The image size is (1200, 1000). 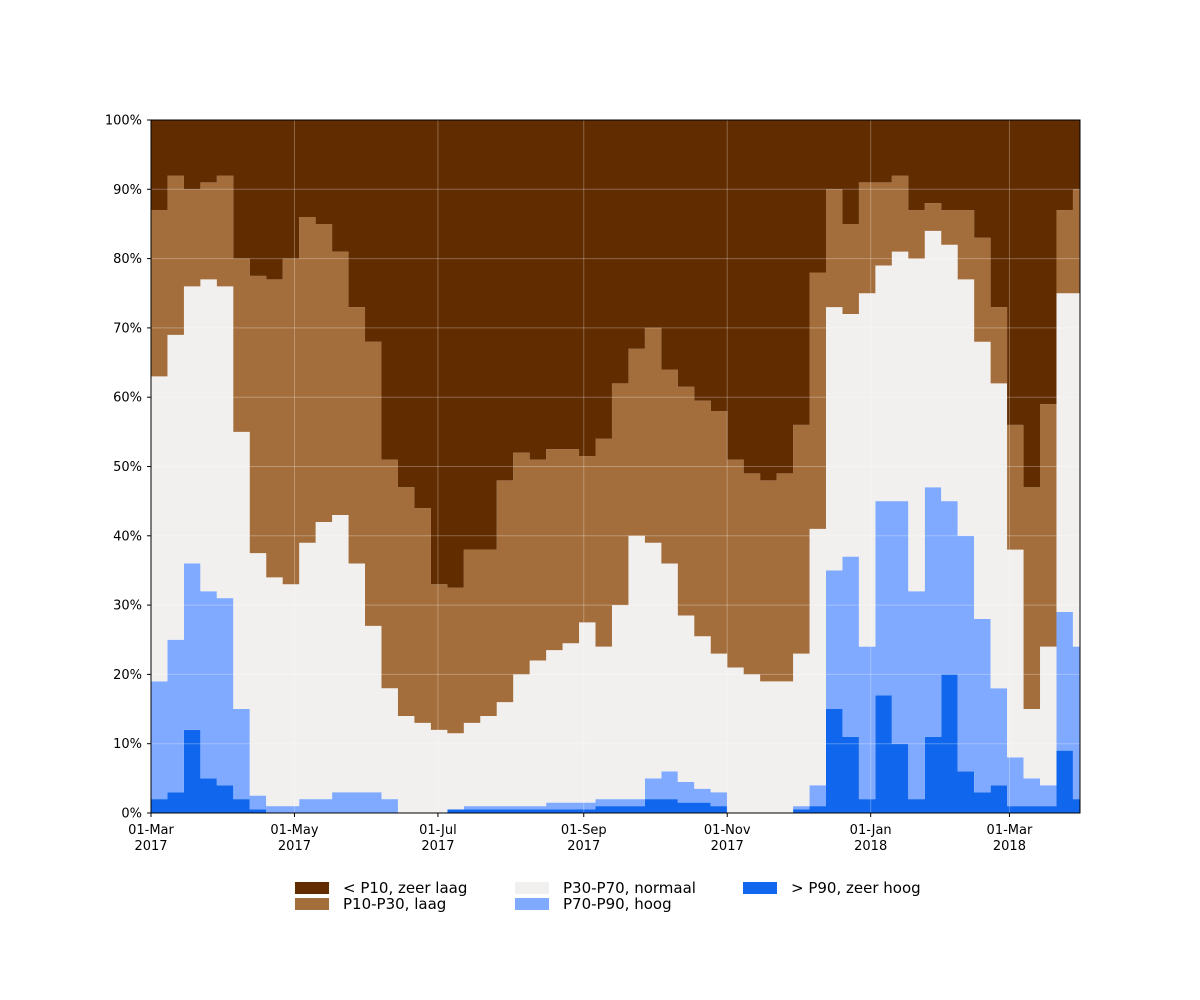 I want to click on y-tick-label: 60%, so click(x=127, y=398).